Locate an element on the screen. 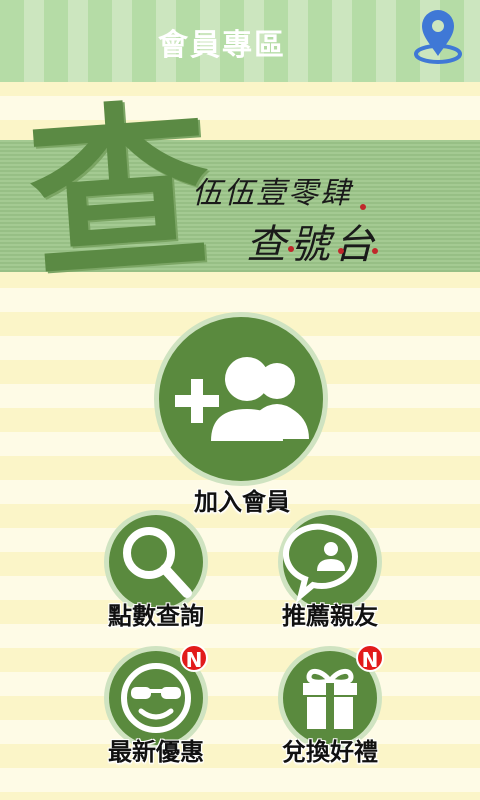 Image resolution: width=480 pixels, height=800 pixels. add-group-icon is located at coordinates (242, 399).